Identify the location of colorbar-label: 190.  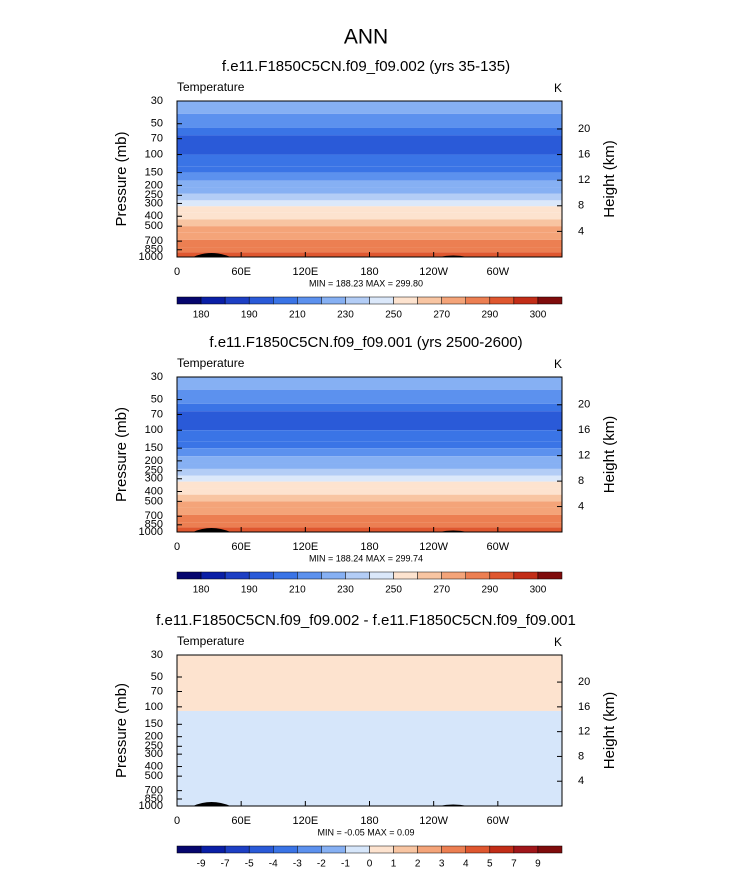
(249, 590).